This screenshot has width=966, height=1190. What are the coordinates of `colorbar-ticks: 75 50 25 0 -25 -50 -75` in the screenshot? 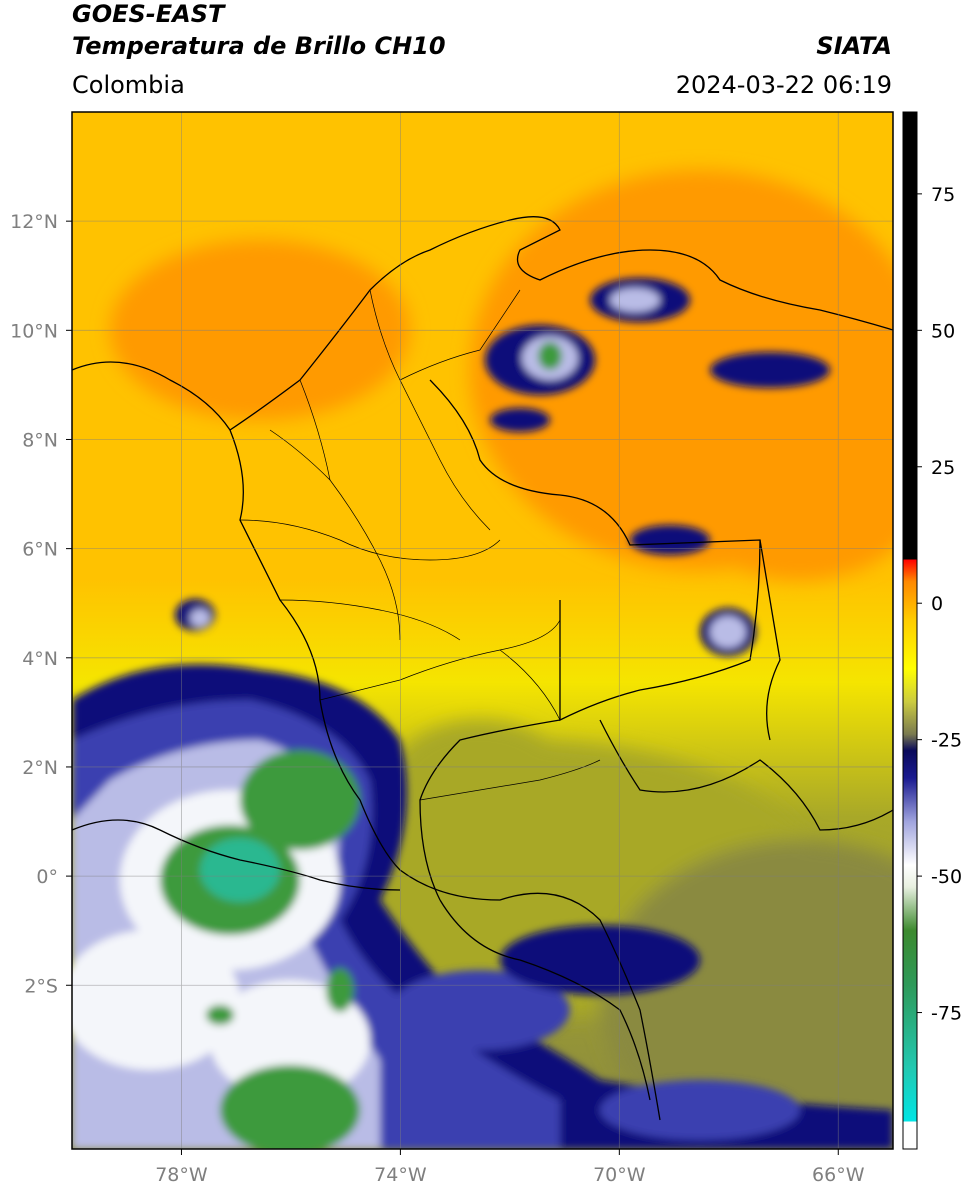 It's located at (939, 604).